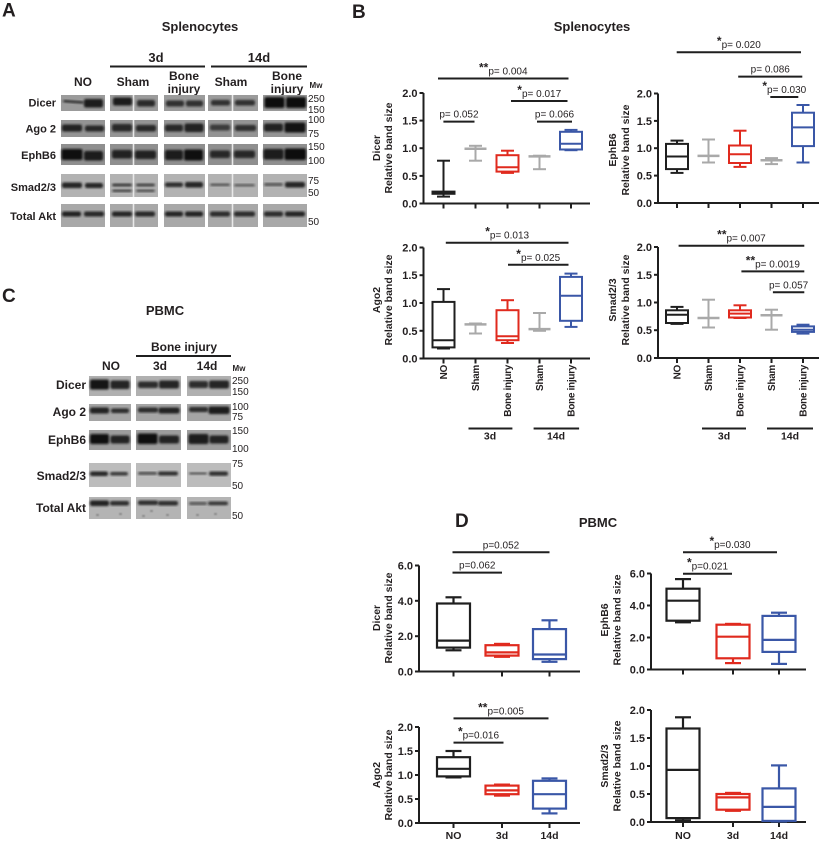 The image size is (825, 841). I want to click on svg-text: *p= 0.025, so click(538, 255).